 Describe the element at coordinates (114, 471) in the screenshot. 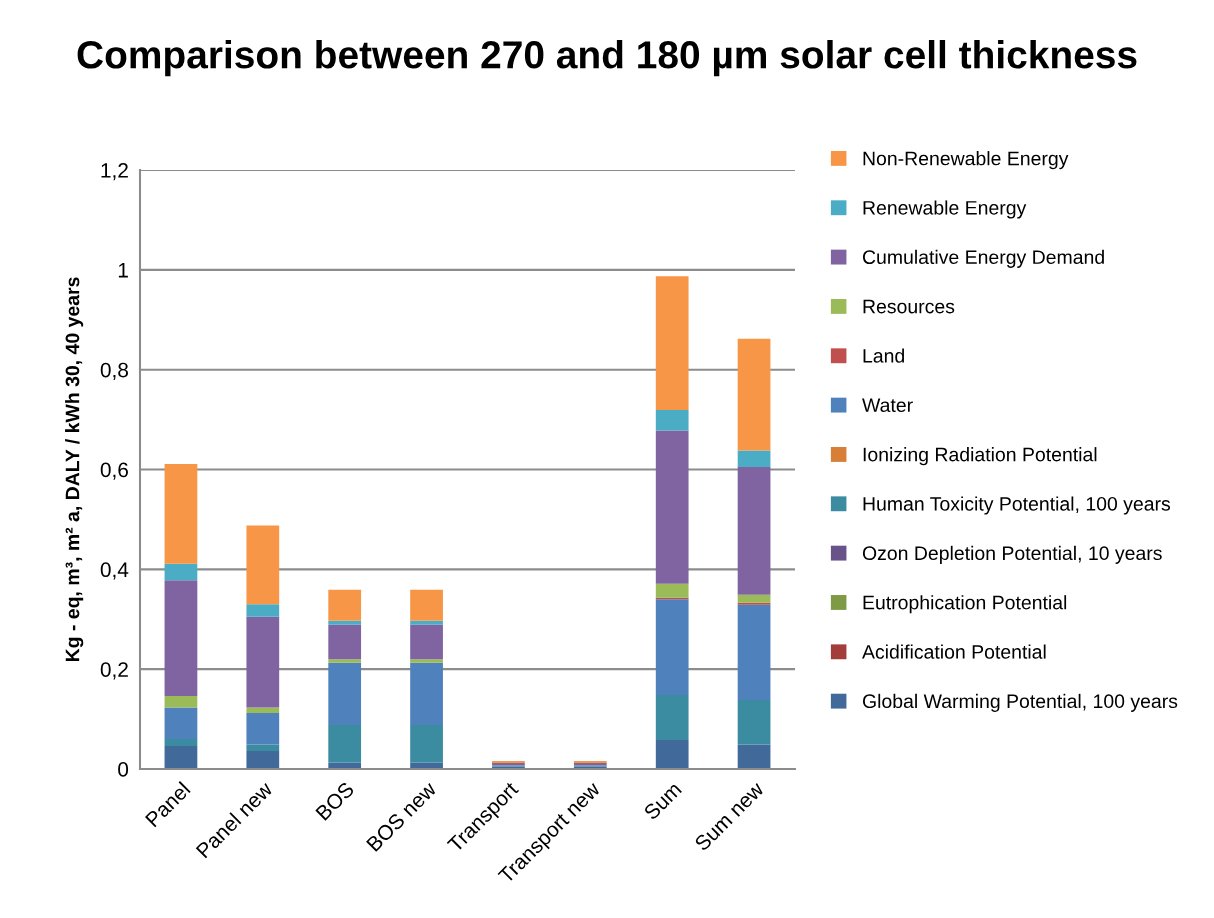

I see `y-tick-label: 0,6` at that location.